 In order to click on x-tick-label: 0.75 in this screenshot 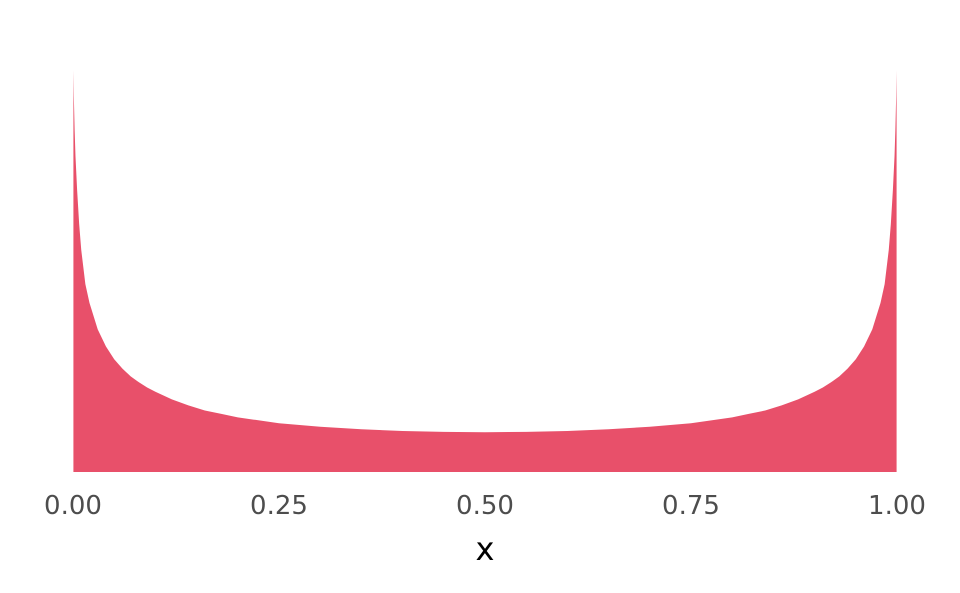, I will do `click(691, 506)`.